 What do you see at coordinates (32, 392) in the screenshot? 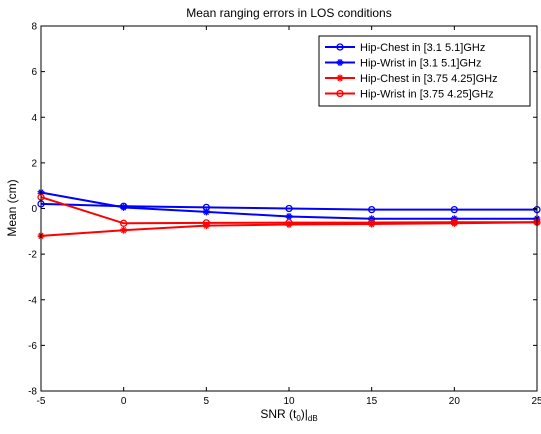
I see `y-tick-label: -8` at bounding box center [32, 392].